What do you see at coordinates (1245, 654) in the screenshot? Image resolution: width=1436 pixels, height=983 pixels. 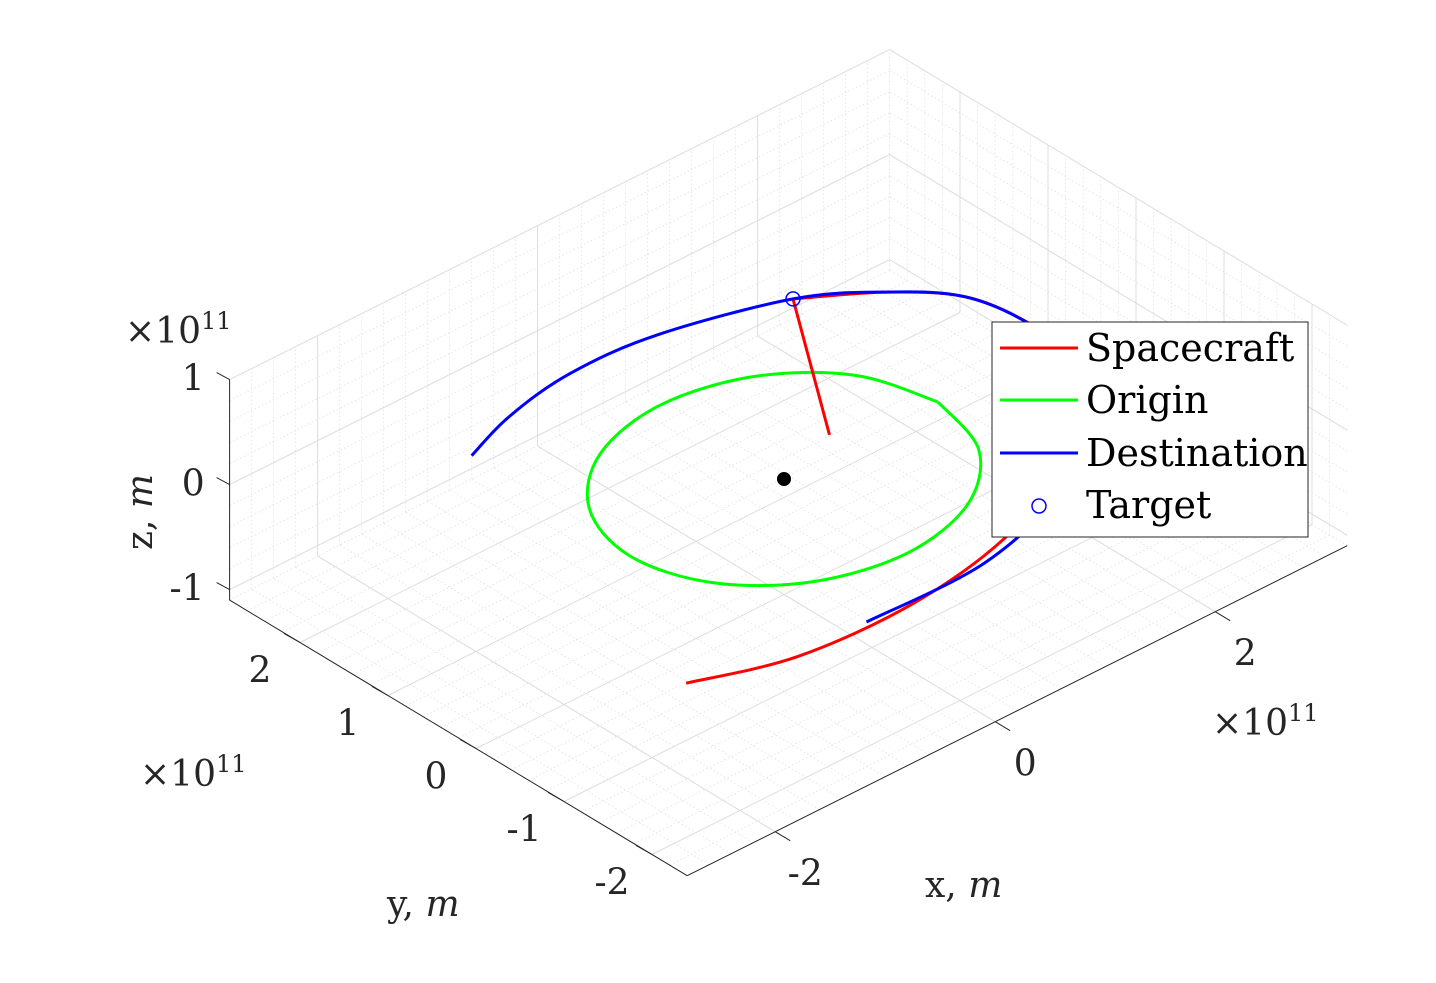 I see `x-tick-label: 2` at bounding box center [1245, 654].